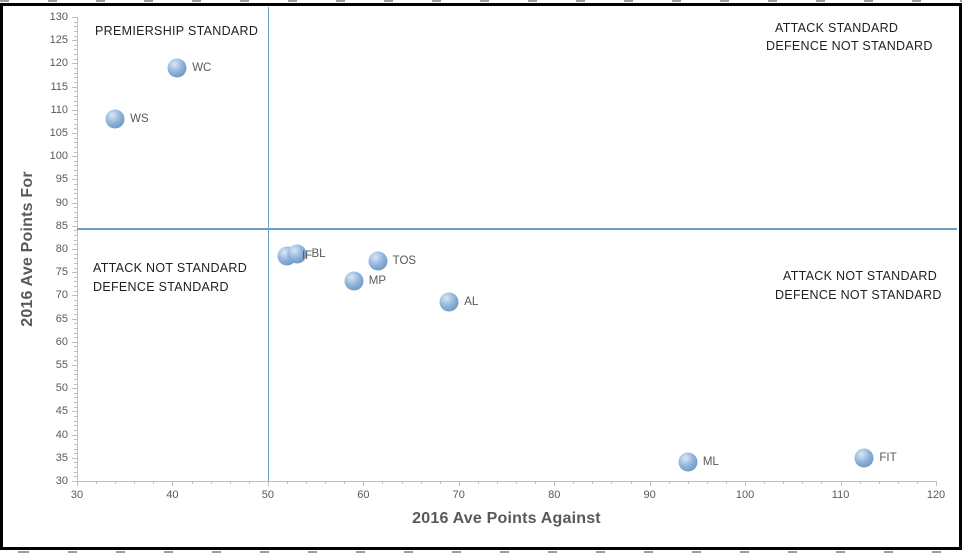  Describe the element at coordinates (61, 249) in the screenshot. I see `y-tick-label: 80` at that location.